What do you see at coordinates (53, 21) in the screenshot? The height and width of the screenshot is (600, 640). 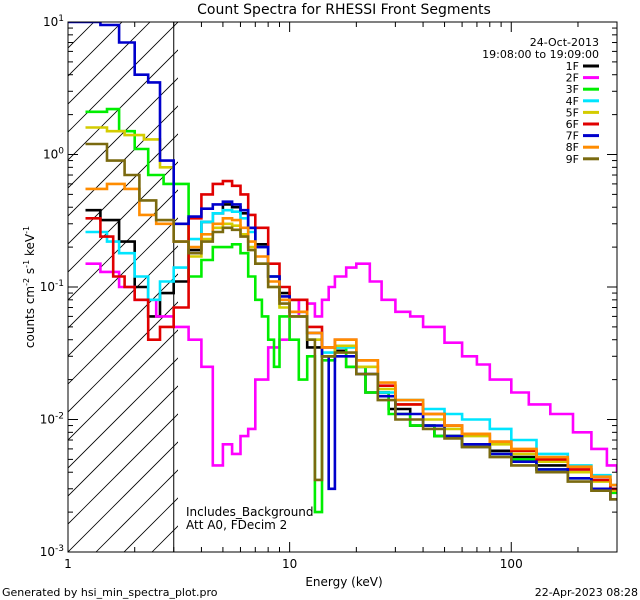 I see `y-tick-label: 10¹` at bounding box center [53, 21].